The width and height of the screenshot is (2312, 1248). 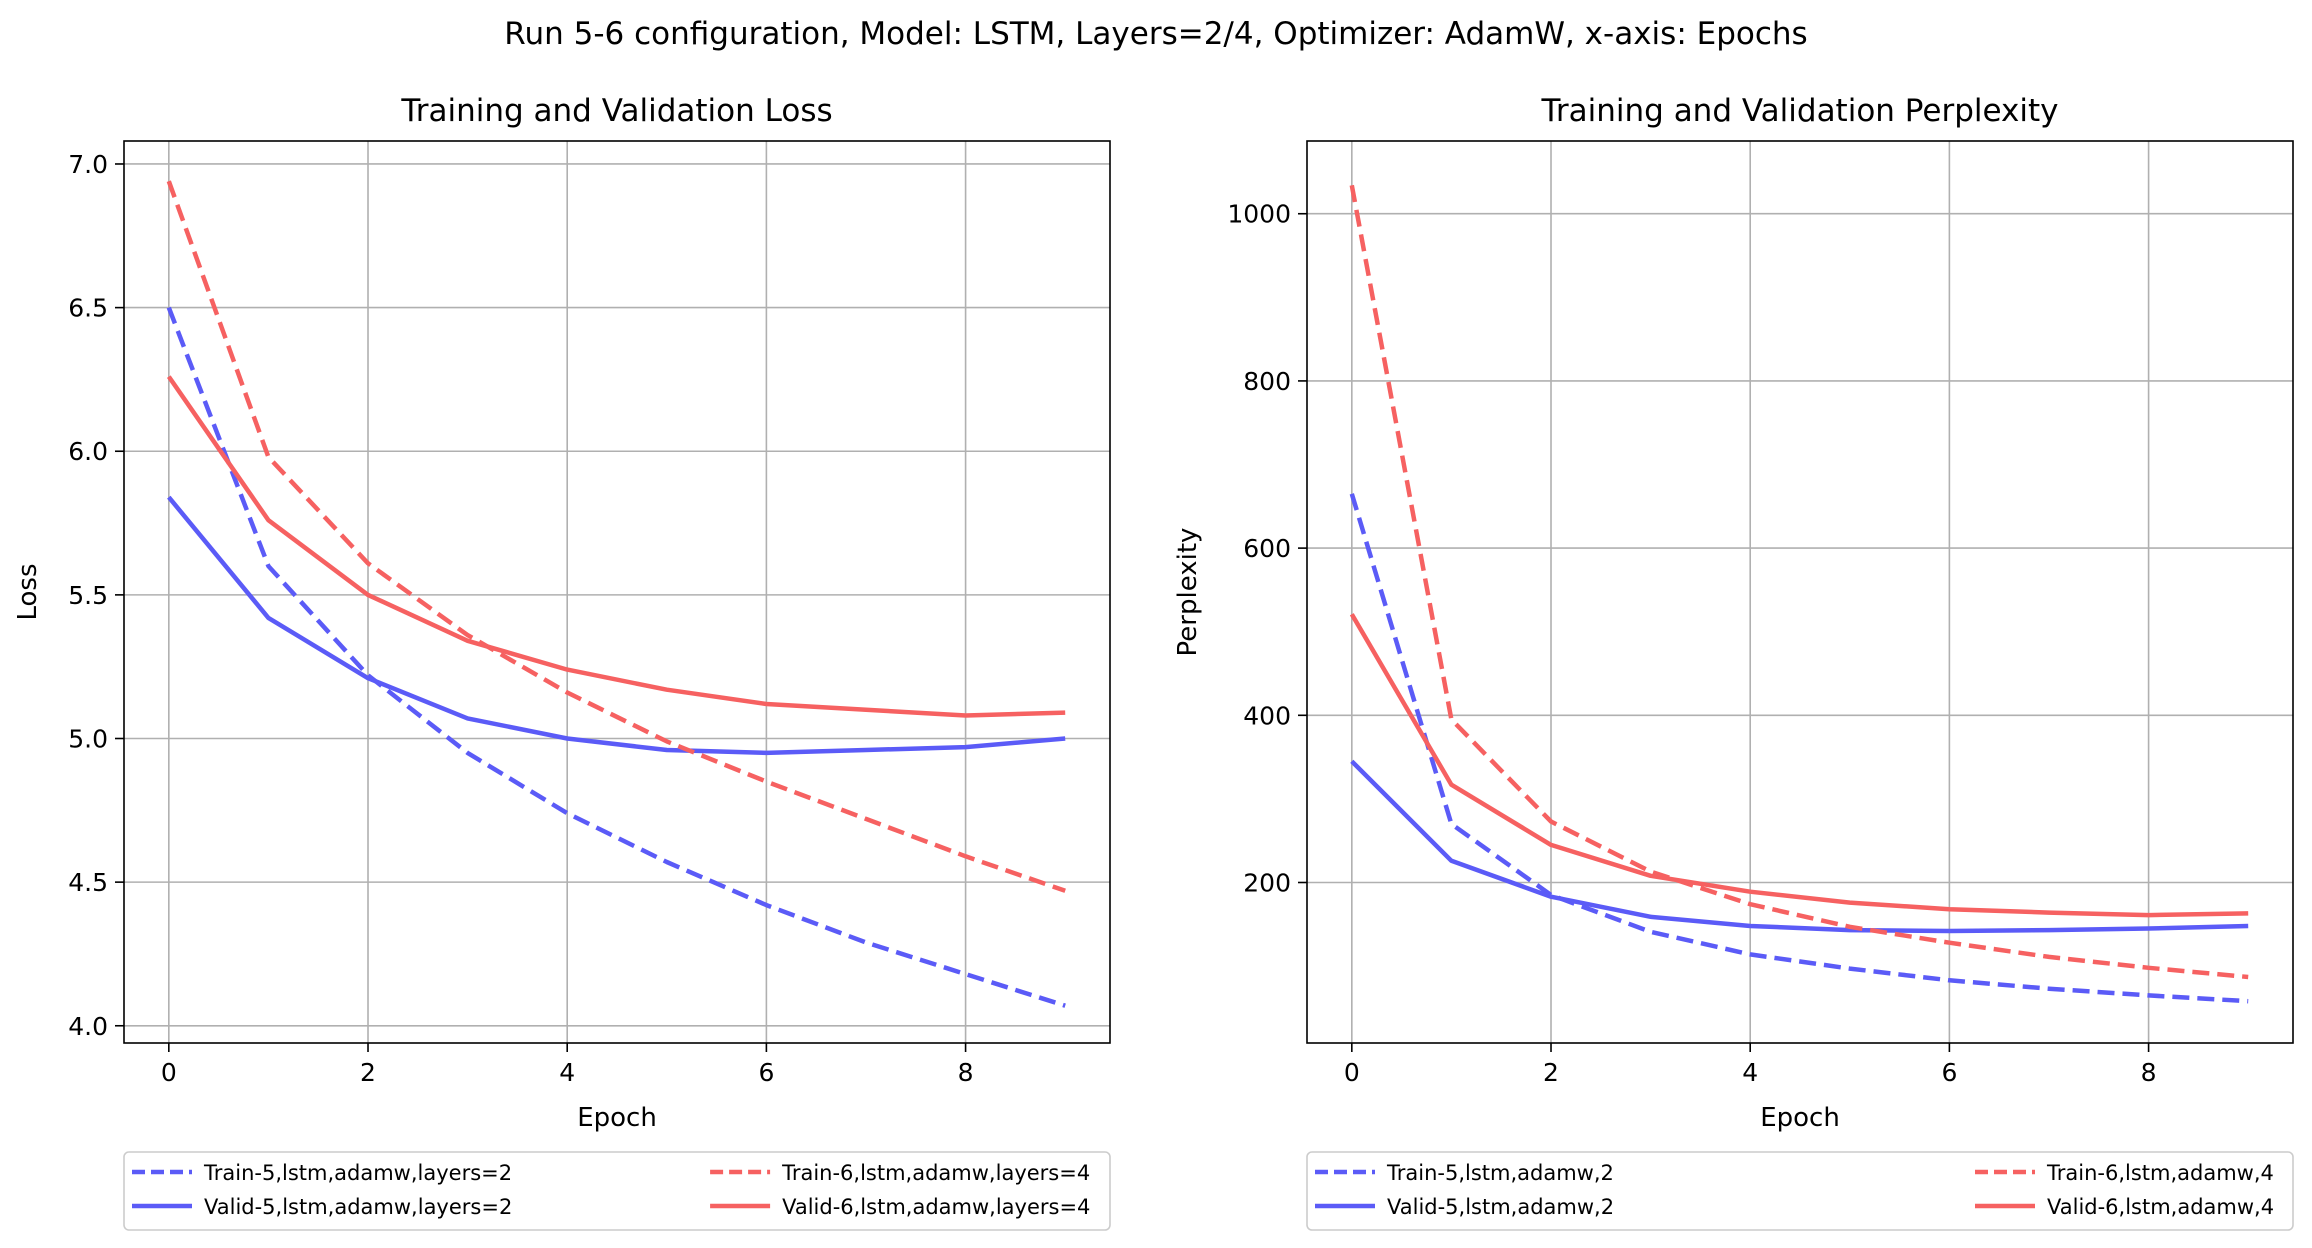 What do you see at coordinates (1267, 715) in the screenshot?
I see `y-tick-label: 400` at bounding box center [1267, 715].